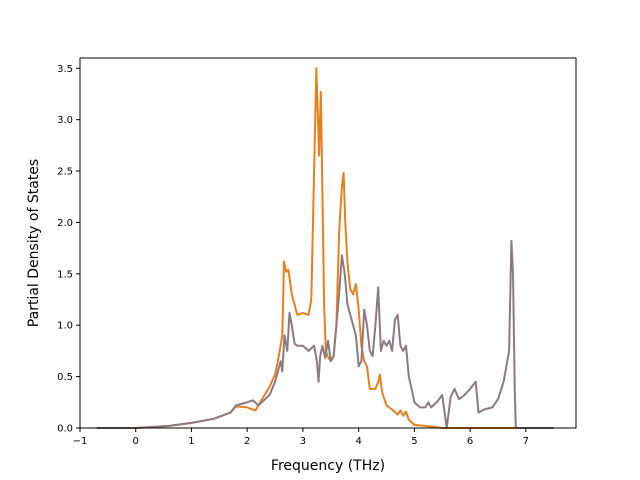 This screenshot has height=480, width=640. What do you see at coordinates (65, 172) in the screenshot?
I see `y-tick-label: 2.5` at bounding box center [65, 172].